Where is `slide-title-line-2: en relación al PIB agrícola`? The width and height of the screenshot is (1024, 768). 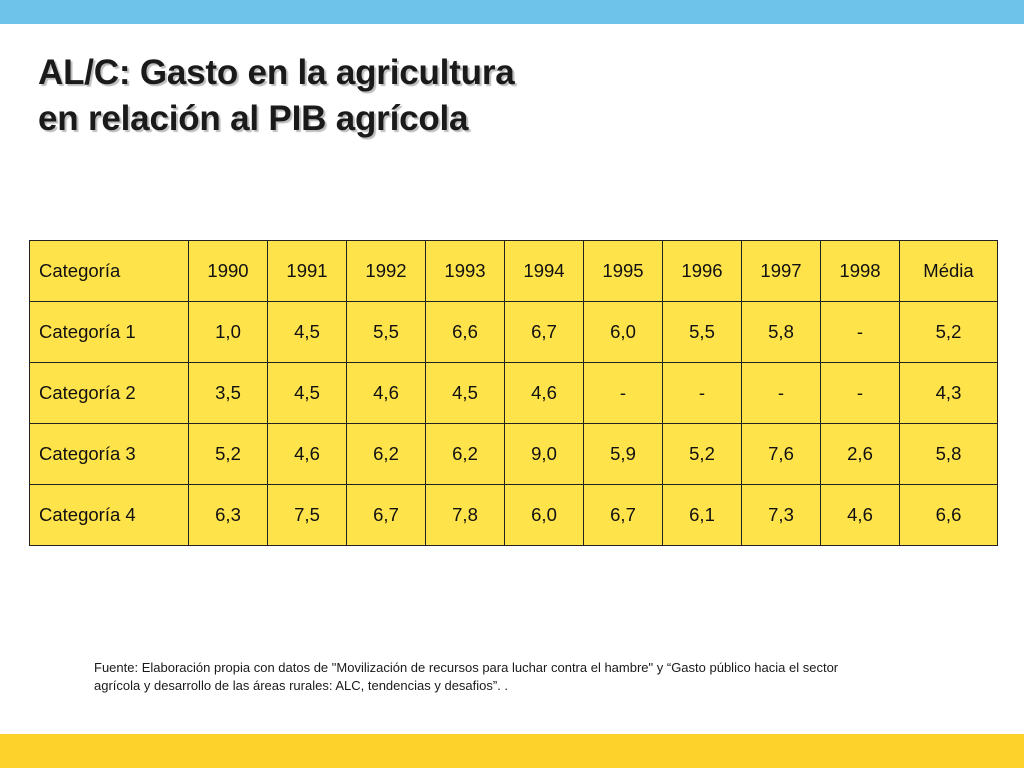 slide-title-line-2: en relación al PIB agrícola is located at coordinates (253, 118).